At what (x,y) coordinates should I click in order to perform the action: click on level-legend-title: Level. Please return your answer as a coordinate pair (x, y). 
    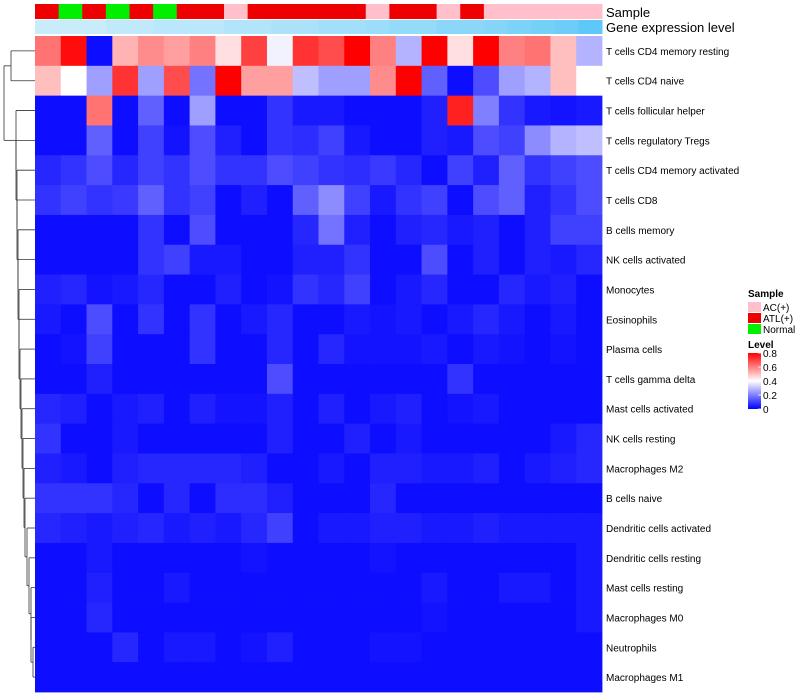
    Looking at the image, I should click on (761, 345).